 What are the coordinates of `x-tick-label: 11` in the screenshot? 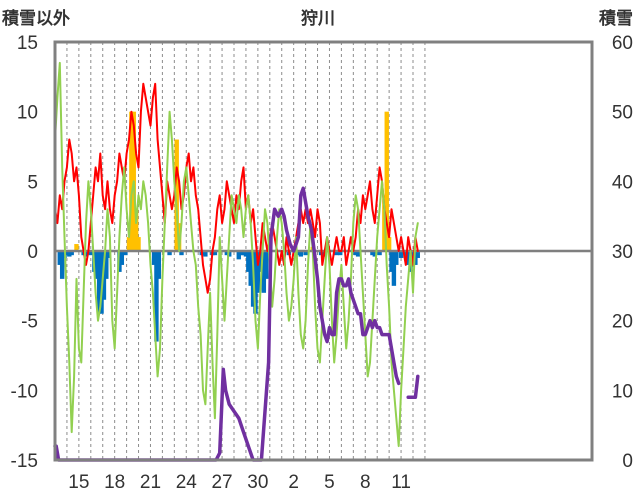 It's located at (401, 482).